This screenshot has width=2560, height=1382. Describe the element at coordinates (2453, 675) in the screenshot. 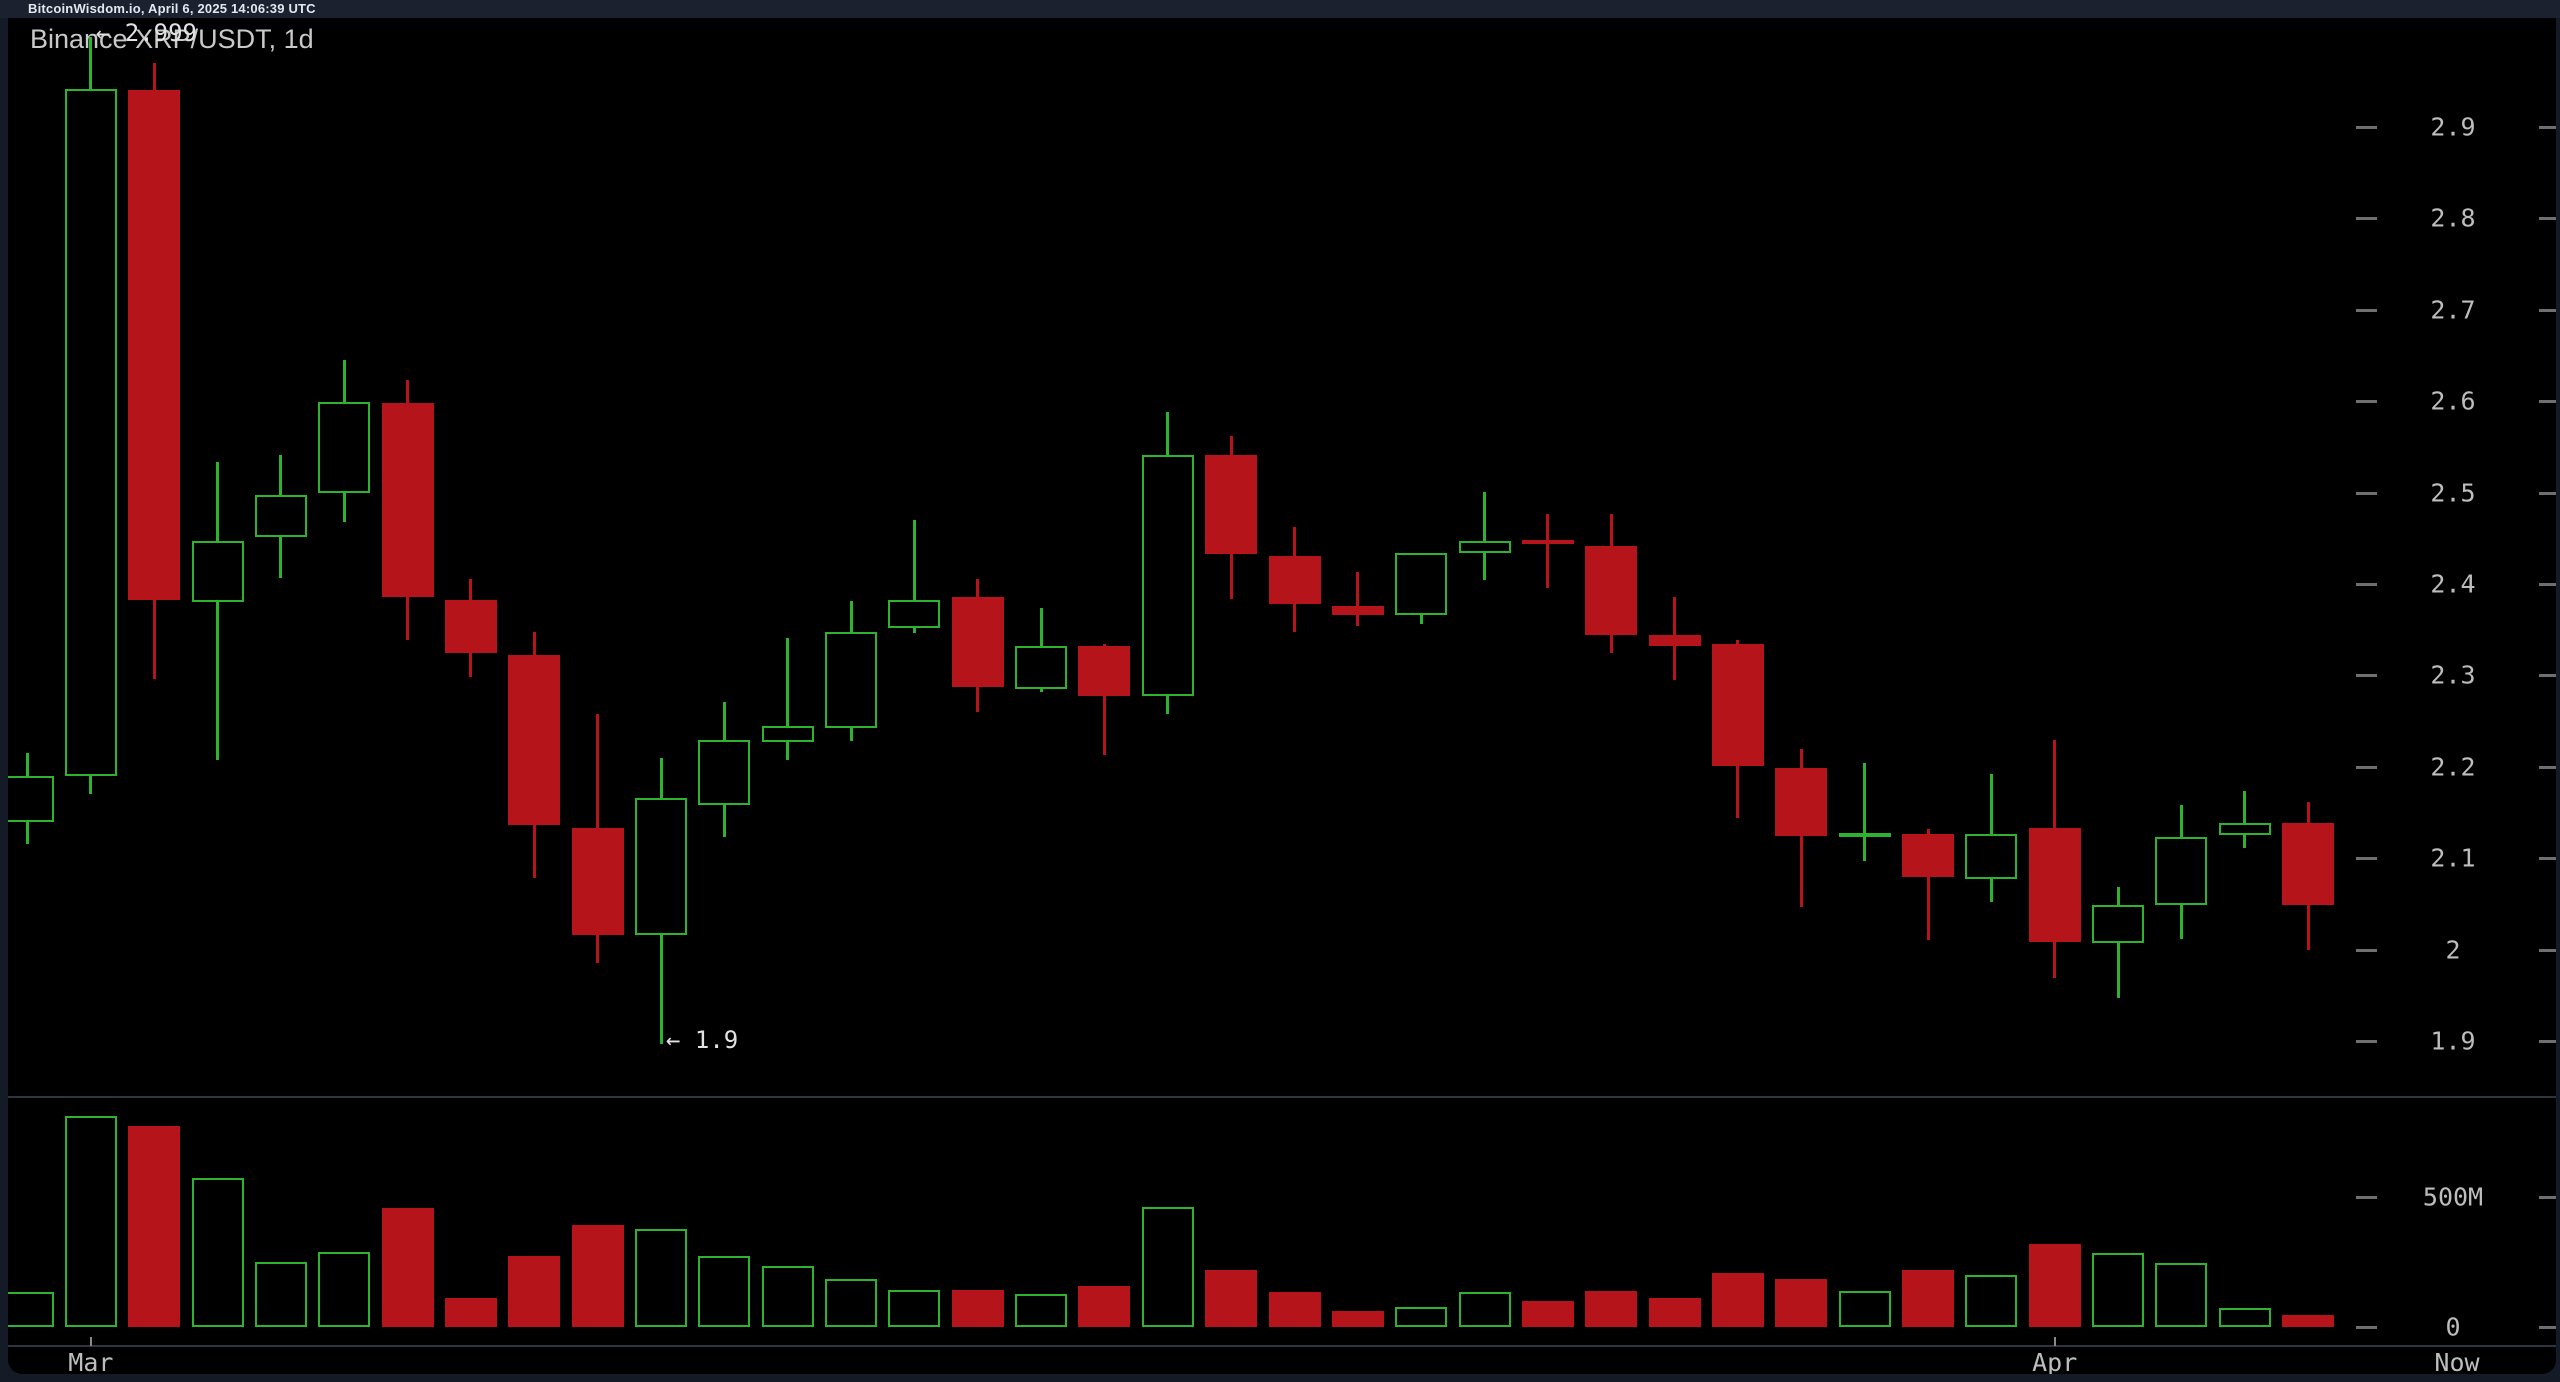

I see `price-axis-label: 2.3` at that location.